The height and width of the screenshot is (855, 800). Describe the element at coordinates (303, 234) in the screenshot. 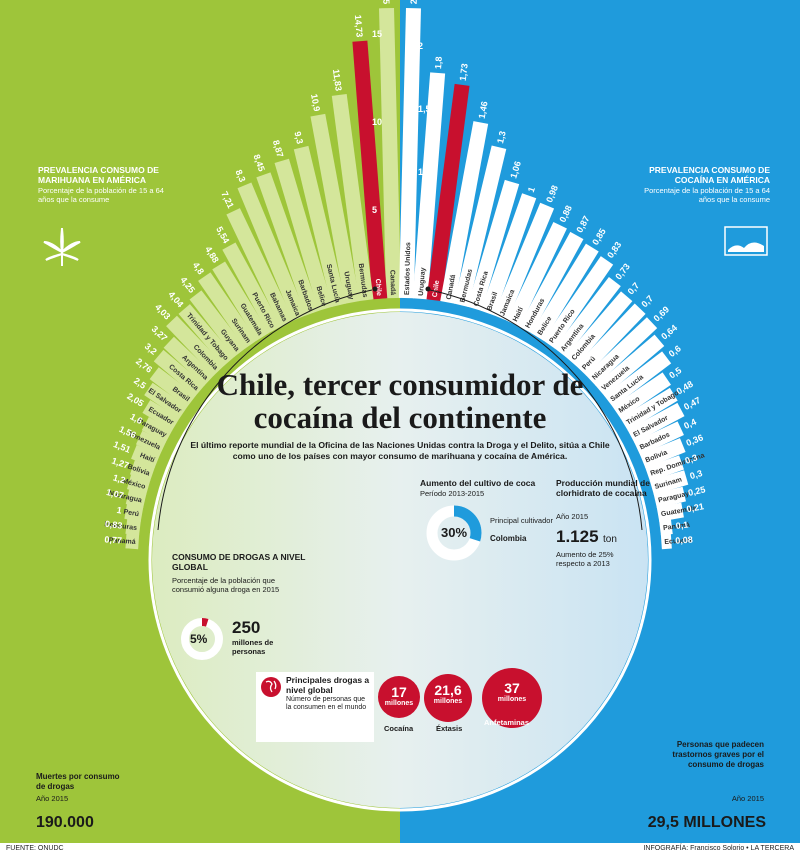

I see `bar-belice` at that location.